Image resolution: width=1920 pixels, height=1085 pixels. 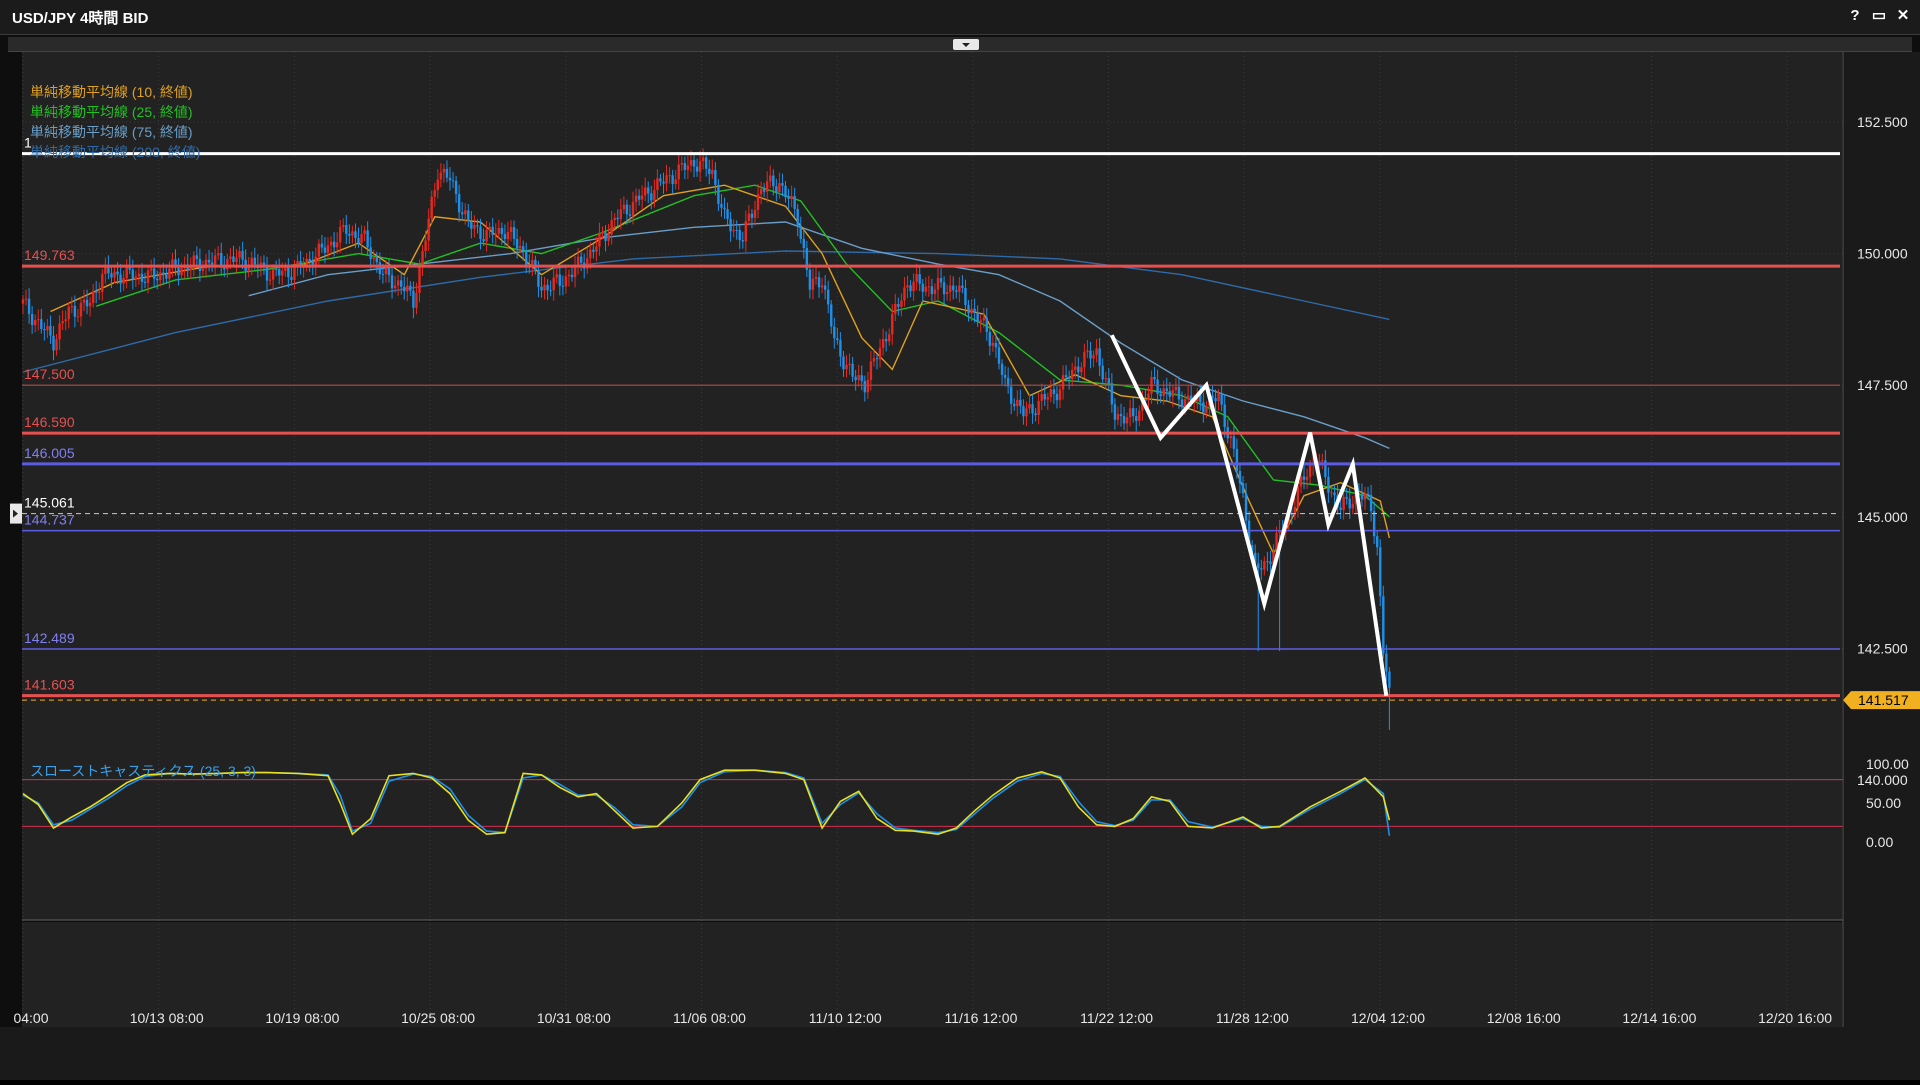 What do you see at coordinates (1903, 15) in the screenshot?
I see `close-icon: ✕` at bounding box center [1903, 15].